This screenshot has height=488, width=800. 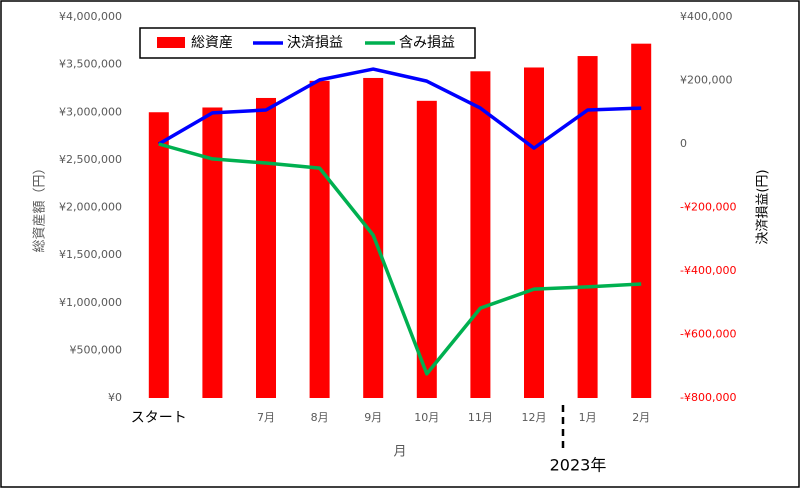 I want to click on y-tick-label: ¥3,000,000, so click(x=90, y=111).